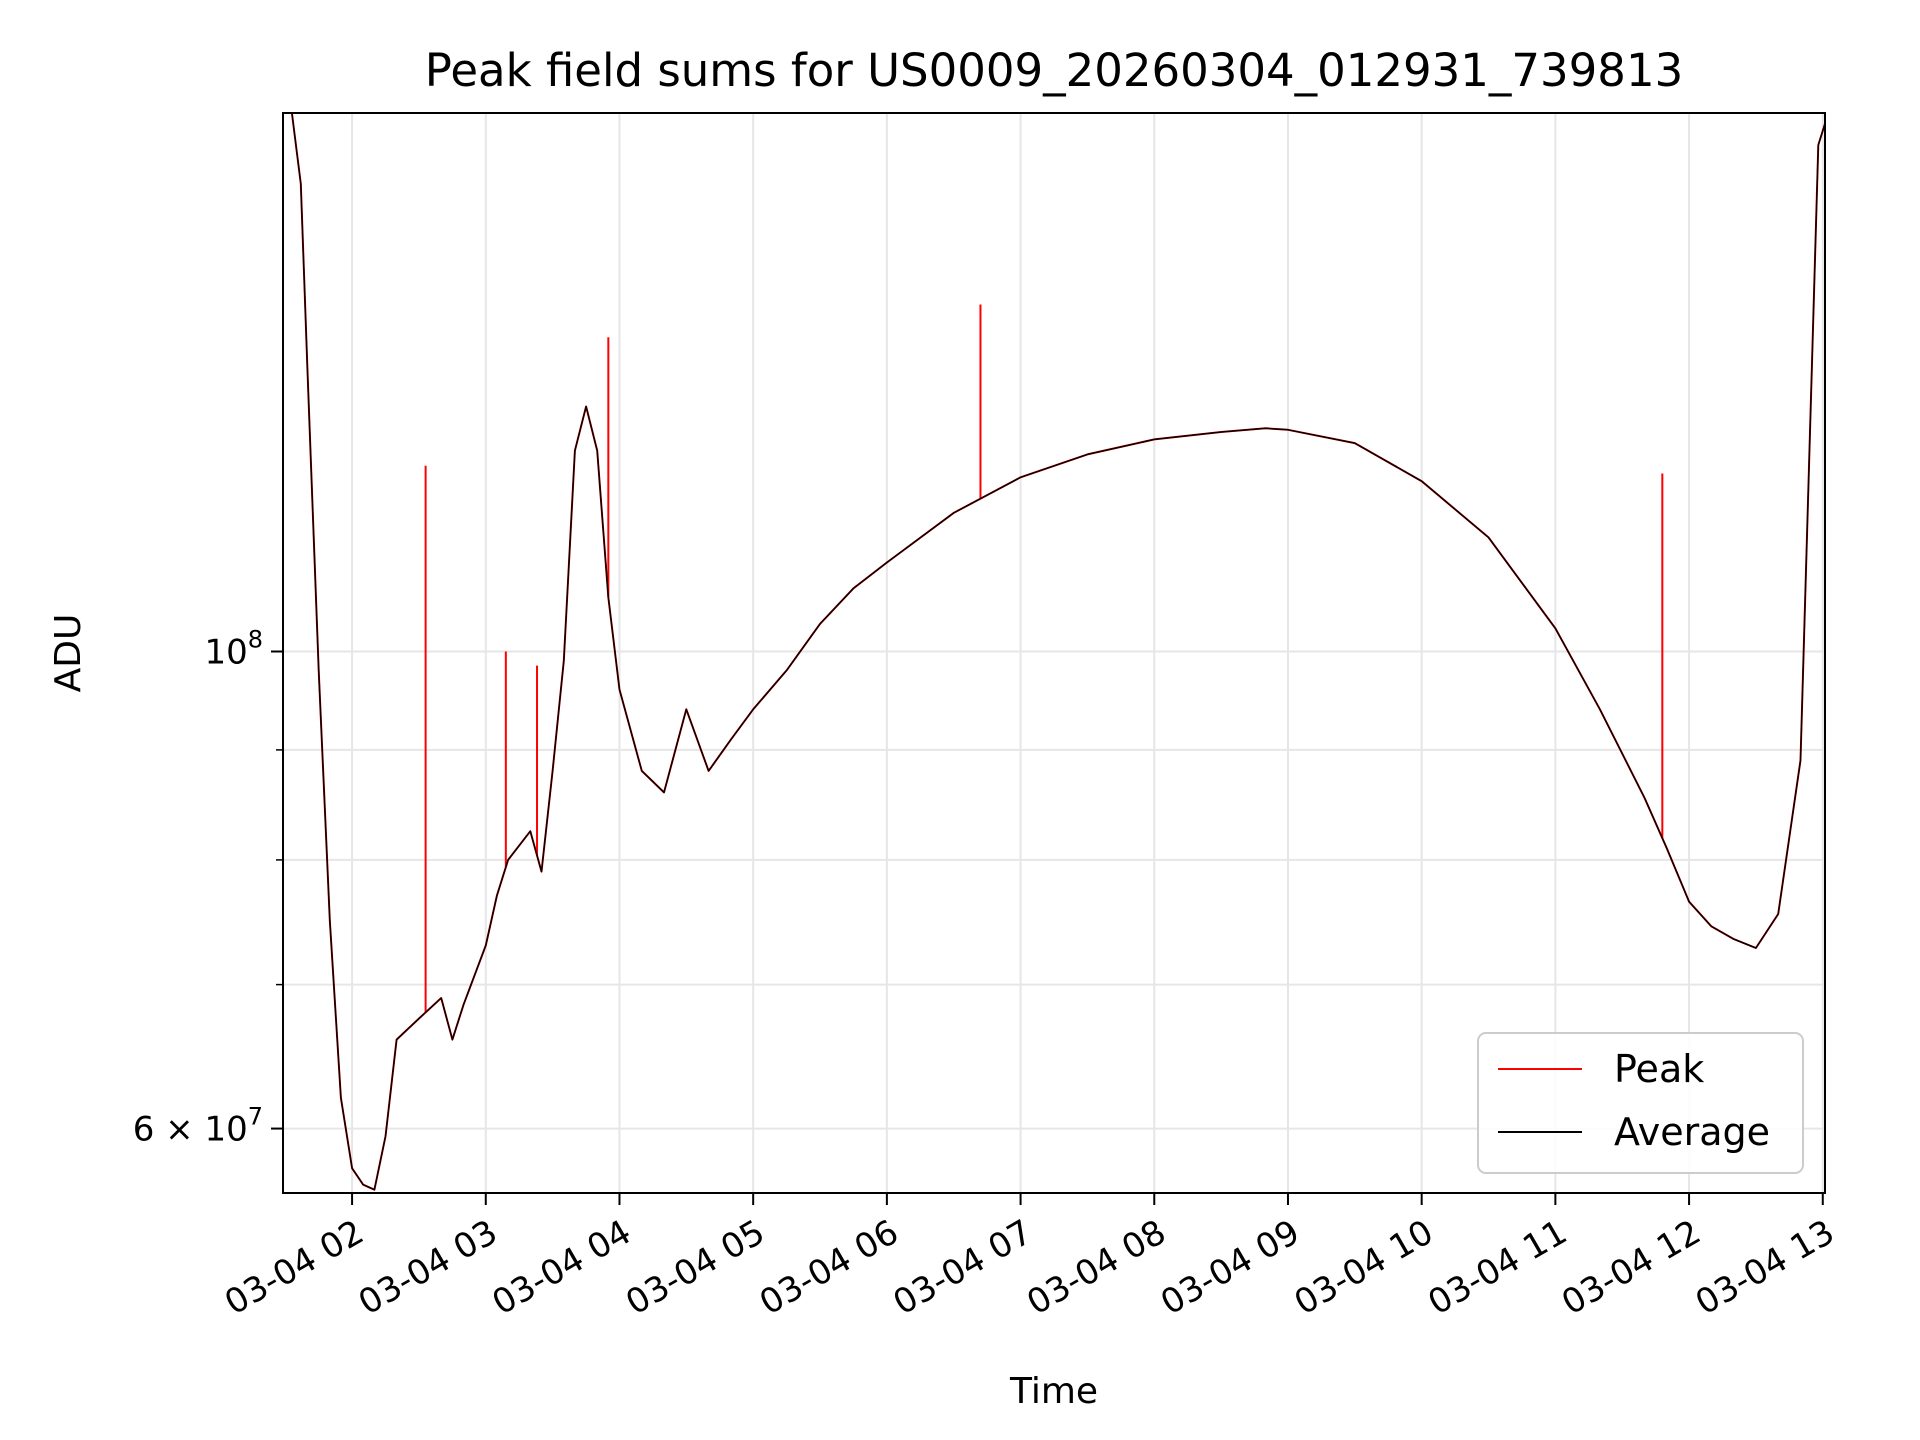  What do you see at coordinates (198, 1126) in the screenshot?
I see `y-tick-label: 6 × 107` at bounding box center [198, 1126].